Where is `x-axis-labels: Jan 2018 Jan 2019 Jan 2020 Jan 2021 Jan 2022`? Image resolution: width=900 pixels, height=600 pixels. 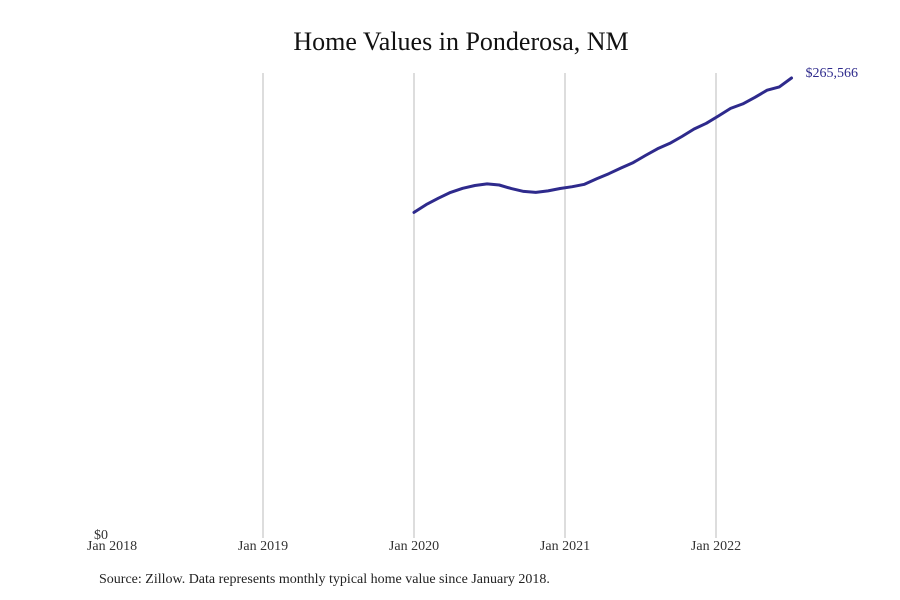
x-axis-labels: Jan 2018 Jan 2019 Jan 2020 Jan 2021 Jan 2022 is located at coordinates (414, 546).